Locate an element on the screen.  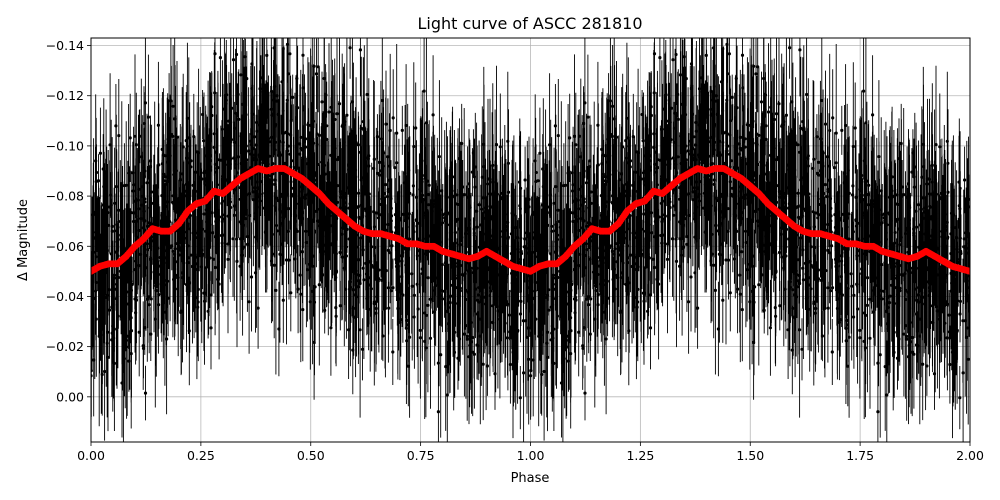
y-tick-label: −0.02 is located at coordinates (65, 346).